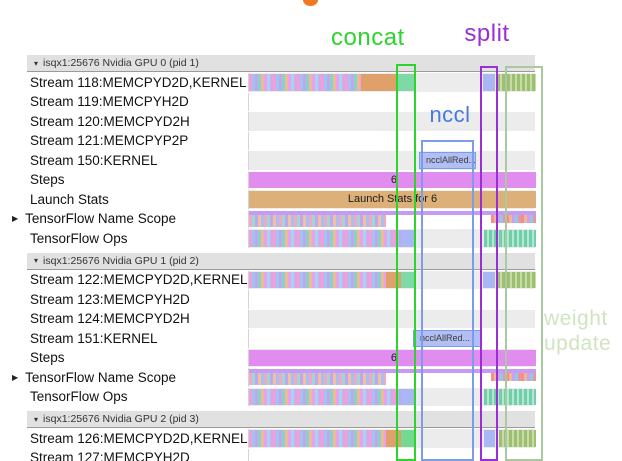 This screenshot has height=461, width=622. I want to click on row-label-text: Stream 121:MEMCPYP2P, so click(109, 141).